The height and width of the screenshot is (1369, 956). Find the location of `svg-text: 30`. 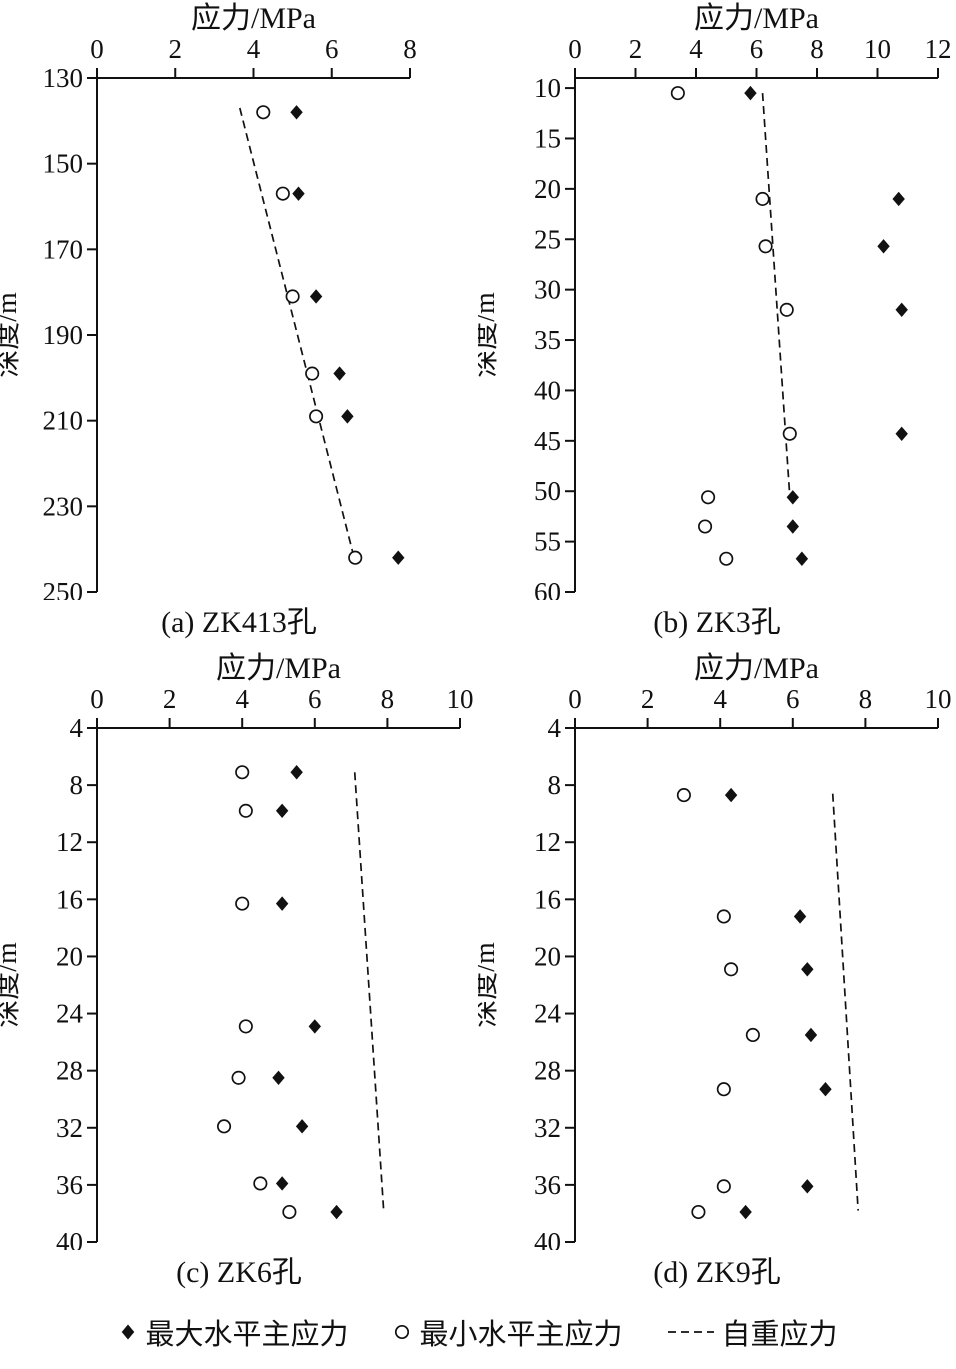

svg-text: 30 is located at coordinates (547, 290).